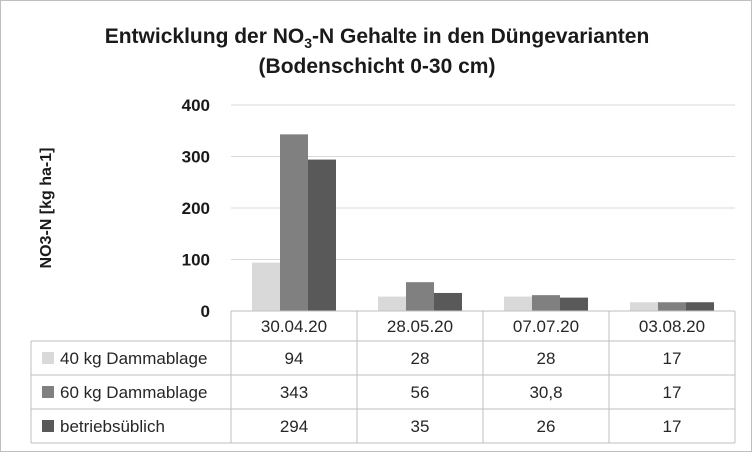  I want to click on data-label: 56, so click(420, 392).